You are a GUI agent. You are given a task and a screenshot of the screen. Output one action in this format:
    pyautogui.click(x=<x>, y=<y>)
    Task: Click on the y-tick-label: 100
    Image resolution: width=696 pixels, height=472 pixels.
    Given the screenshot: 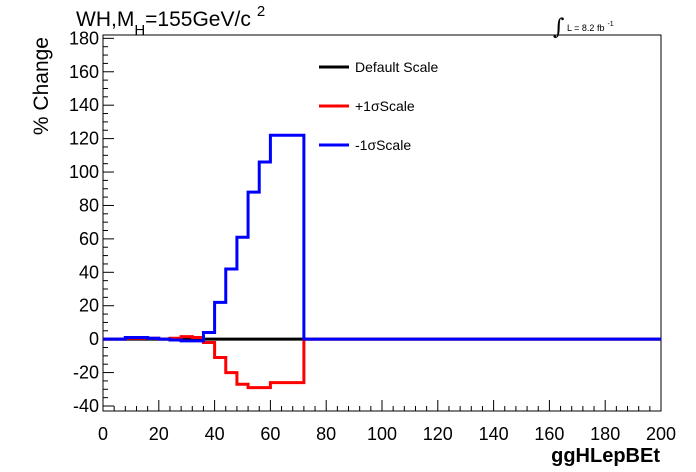 What is the action you would take?
    pyautogui.click(x=84, y=172)
    